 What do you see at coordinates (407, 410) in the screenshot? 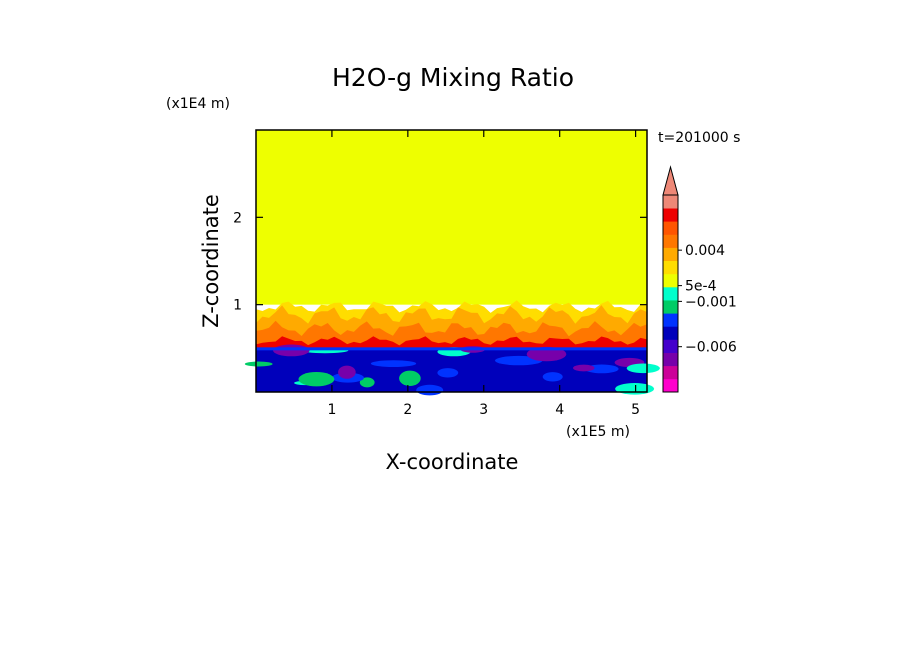
I see `x-tick-label: 2` at bounding box center [407, 410].